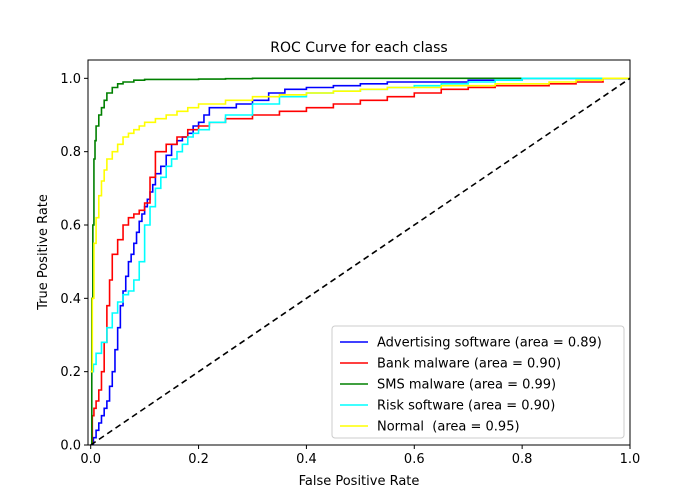  I want to click on chart-title: ROC Curve for each class, so click(358, 48).